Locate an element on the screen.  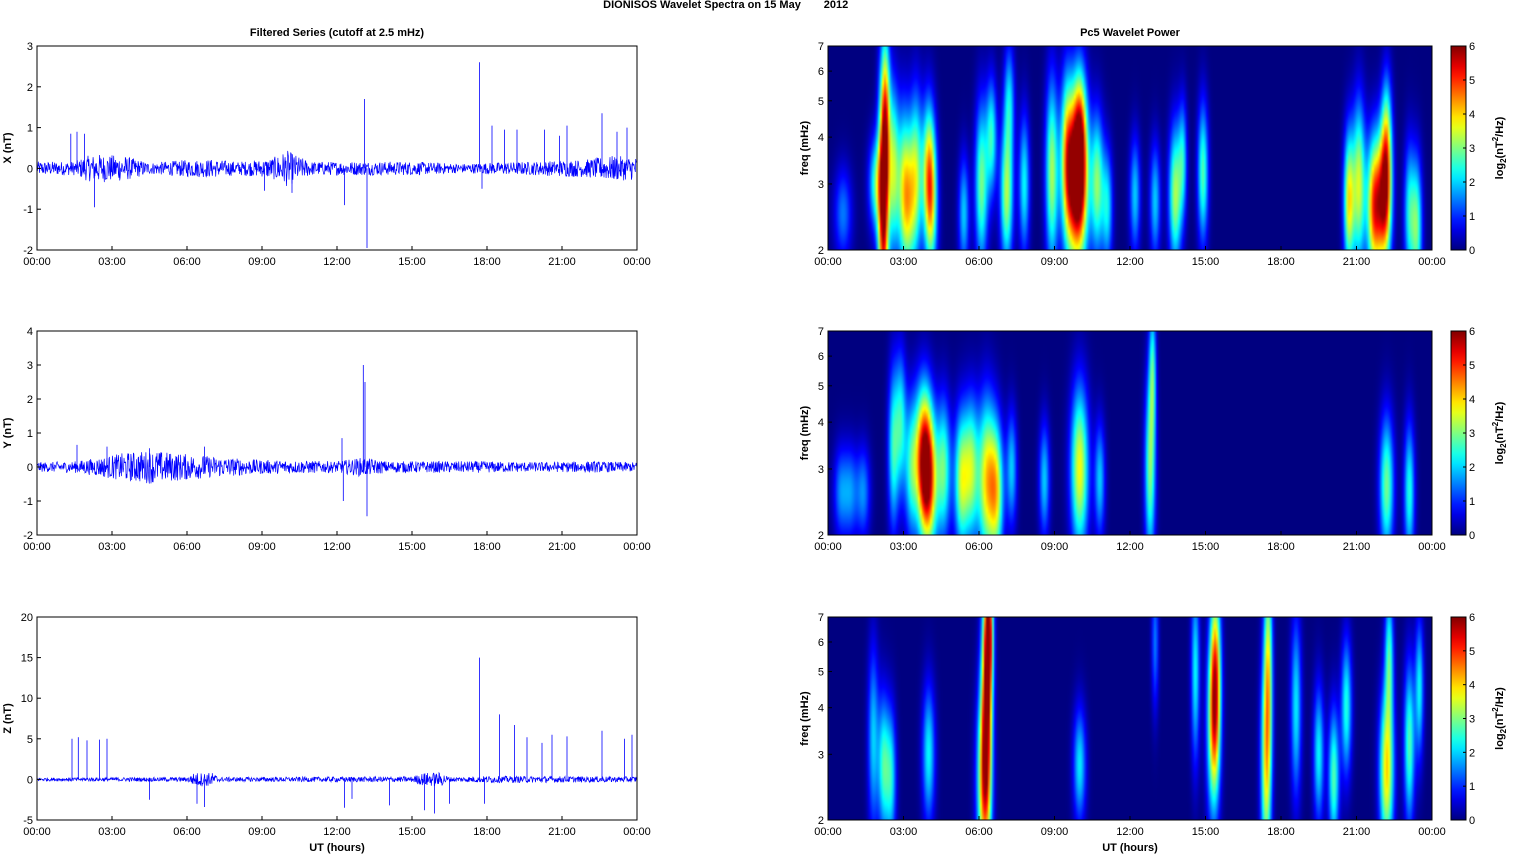
y-series-x-tick-label: 09:00 is located at coordinates (262, 547).